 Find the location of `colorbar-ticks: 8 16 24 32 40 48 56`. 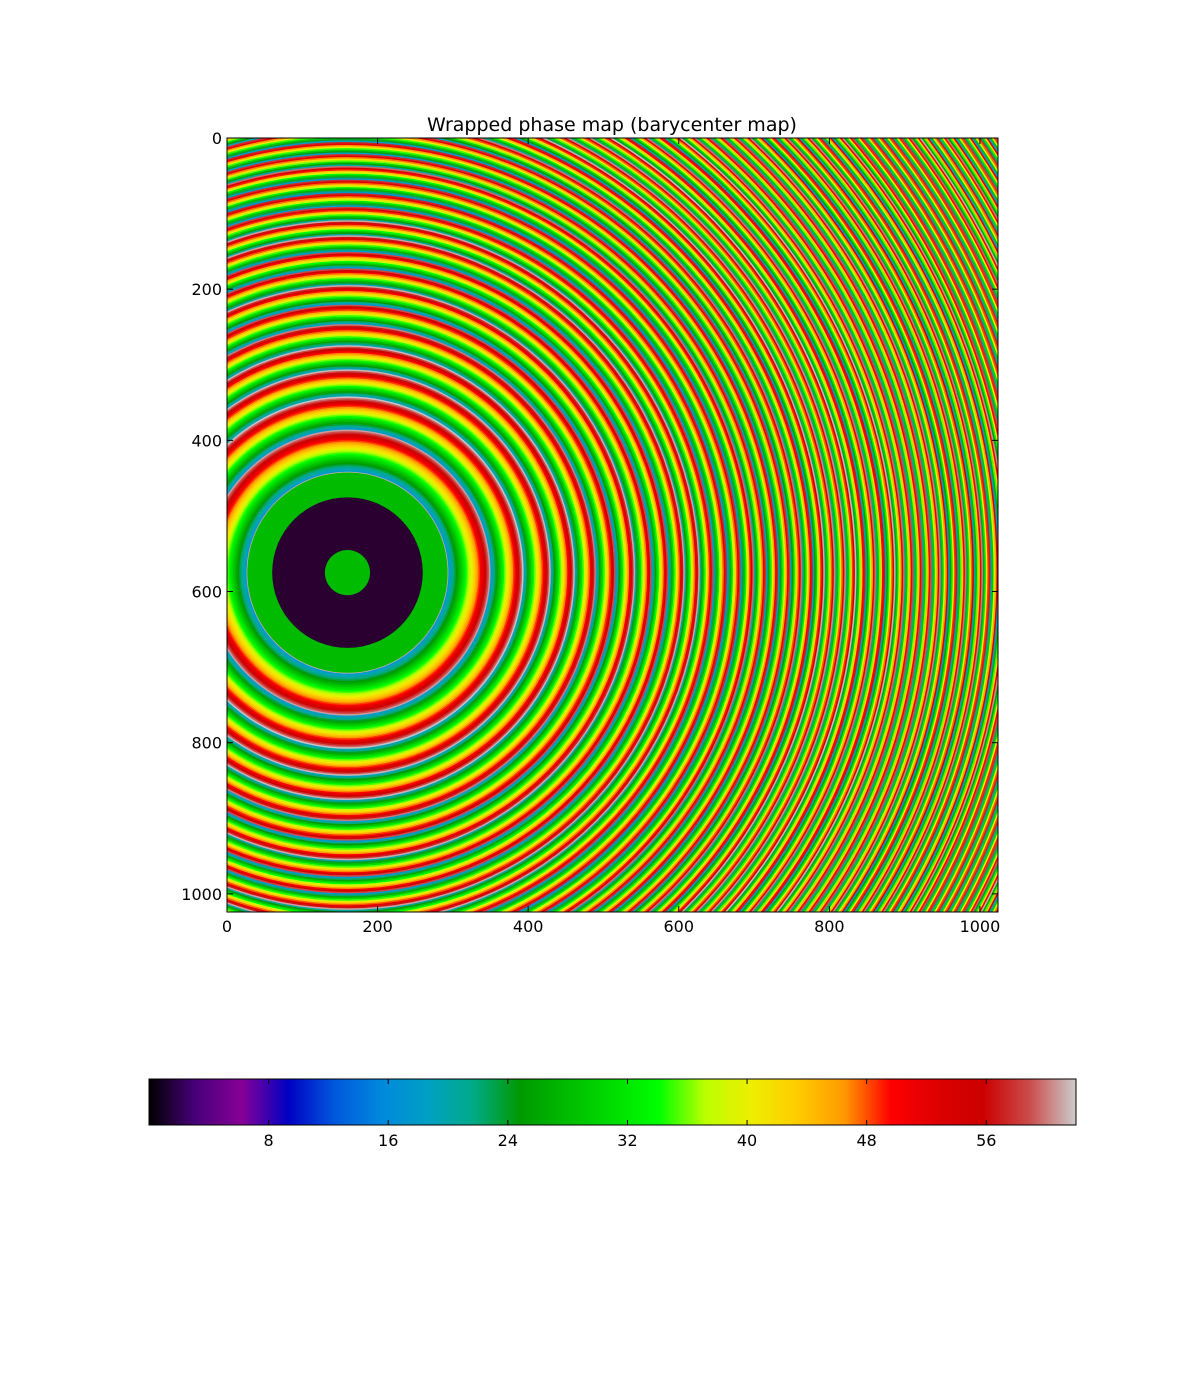

colorbar-ticks: 8 16 24 32 40 48 56 is located at coordinates (630, 1114).